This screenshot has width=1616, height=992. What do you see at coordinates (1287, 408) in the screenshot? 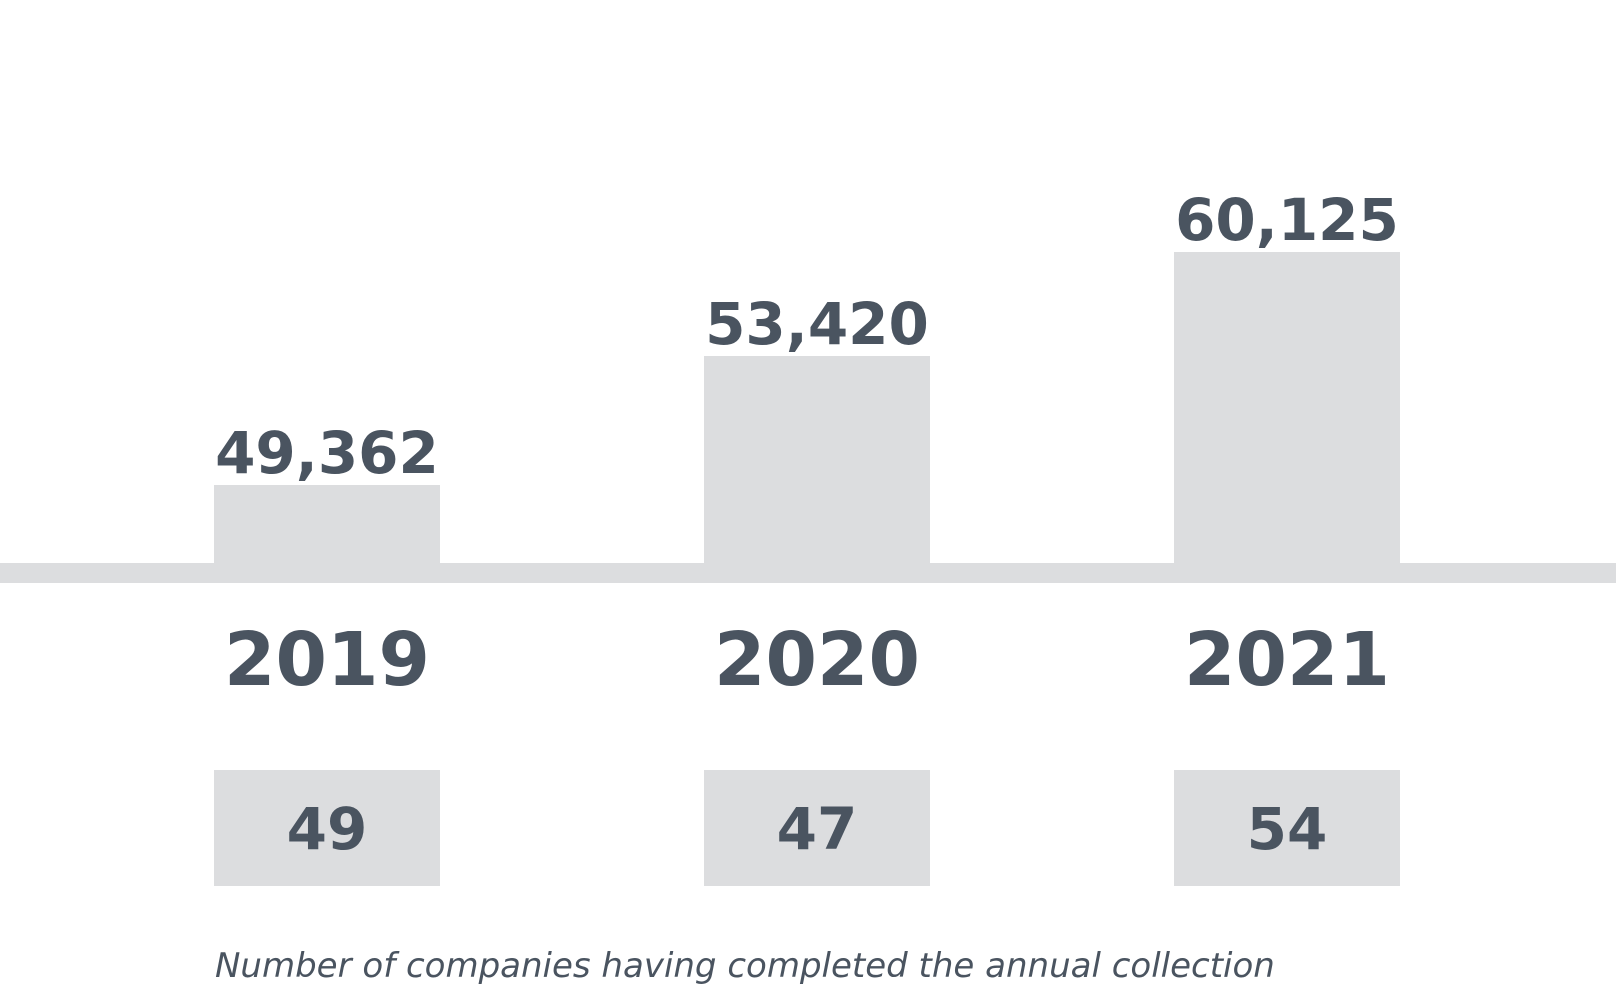
I see `bar-2021` at bounding box center [1287, 408].